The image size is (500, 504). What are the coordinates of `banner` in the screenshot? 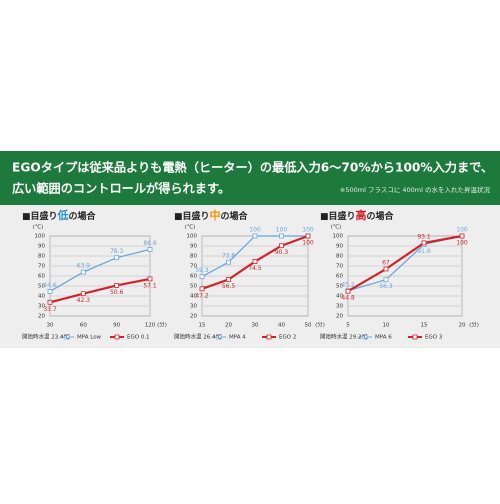 It's located at (250, 178).